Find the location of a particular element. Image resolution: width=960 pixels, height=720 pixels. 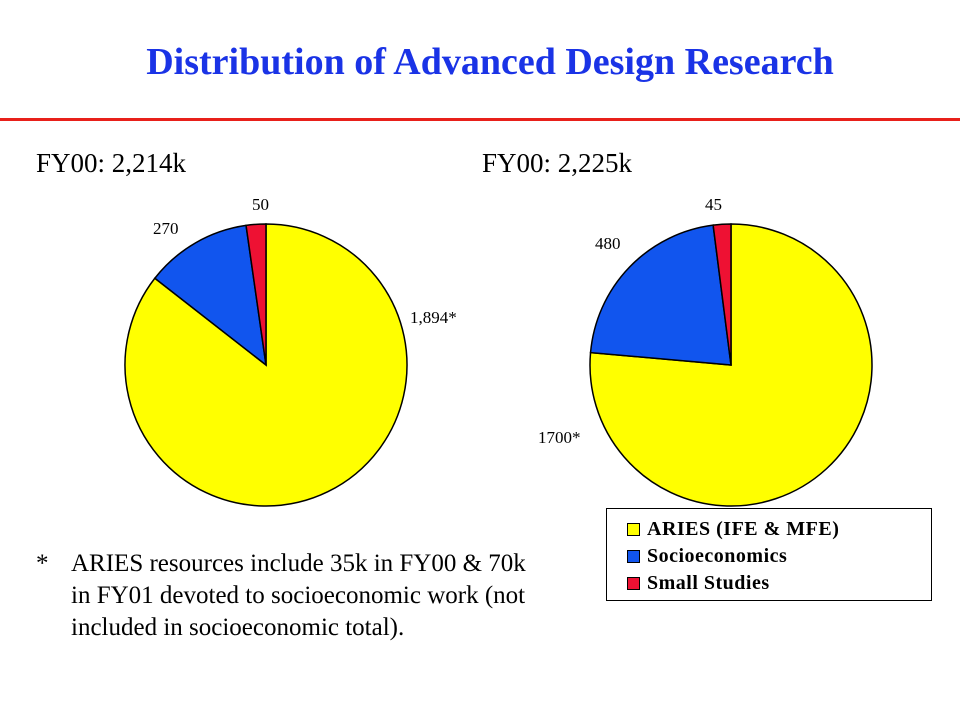

legend-swatch-aries is located at coordinates (633, 529).